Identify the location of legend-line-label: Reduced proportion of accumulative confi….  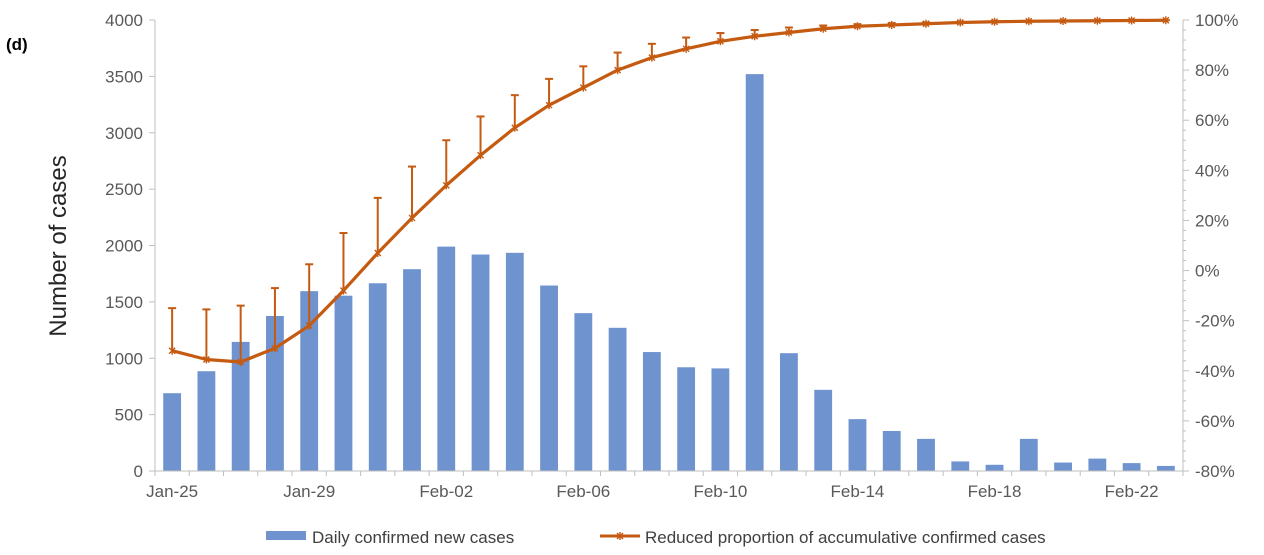
(845, 537).